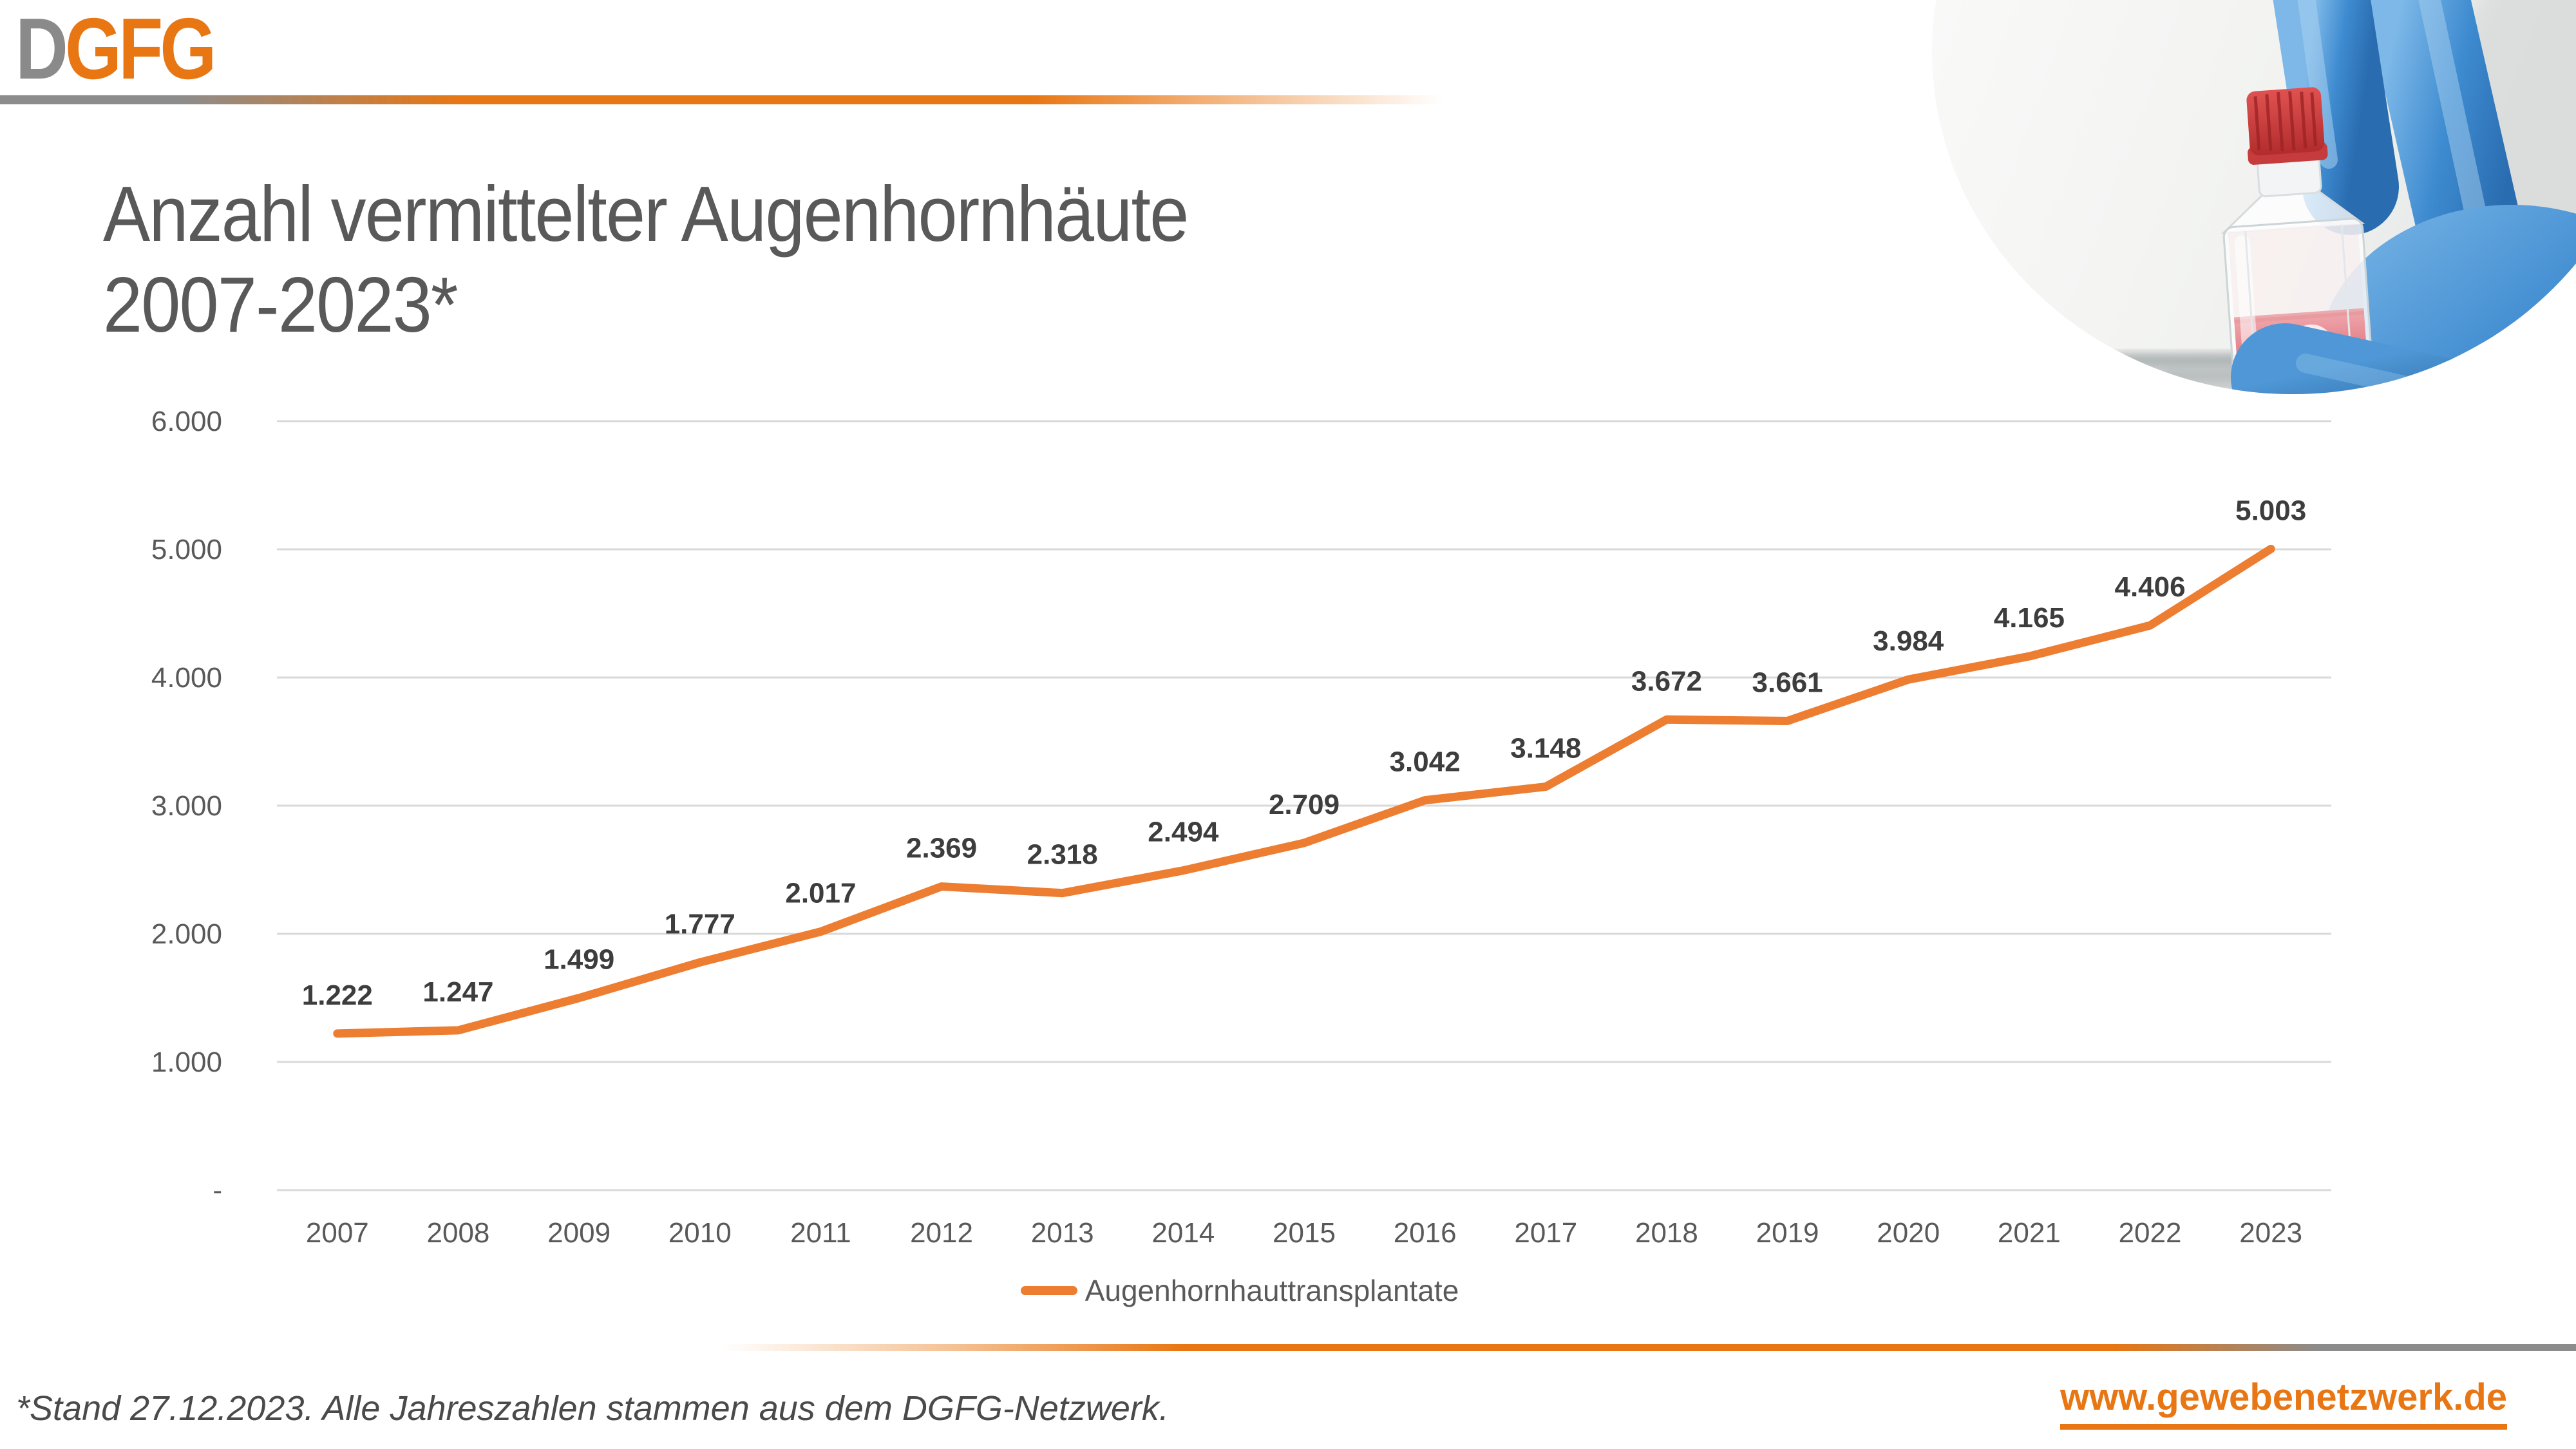  Describe the element at coordinates (186, 421) in the screenshot. I see `y-axis-tick-label: 6.000` at that location.